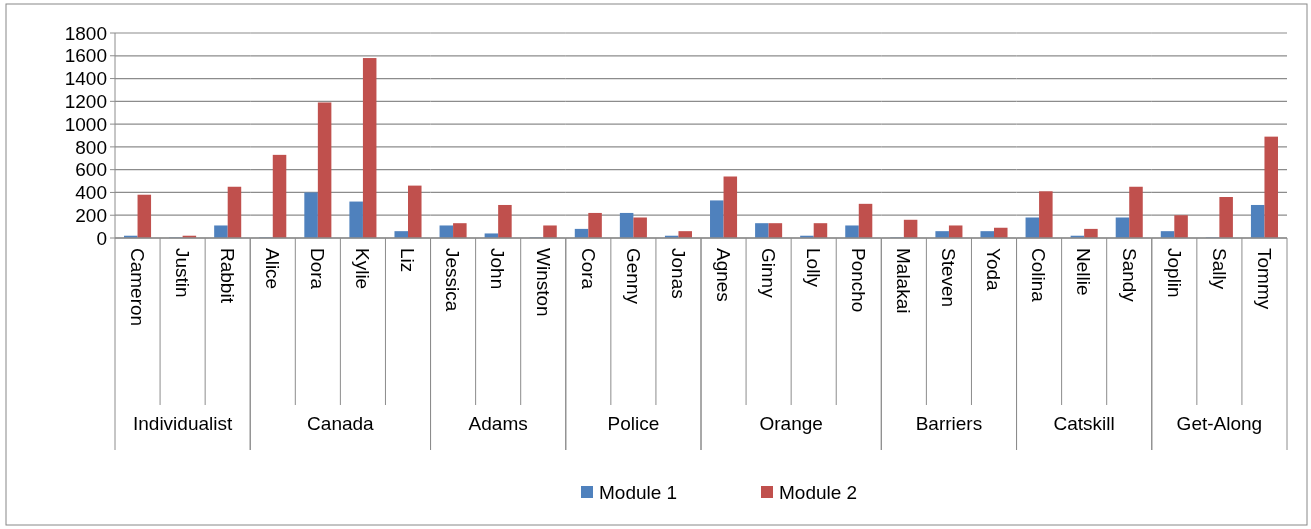 The image size is (1311, 529). What do you see at coordinates (85, 33) in the screenshot?
I see `y-tick-label: 1800` at bounding box center [85, 33].